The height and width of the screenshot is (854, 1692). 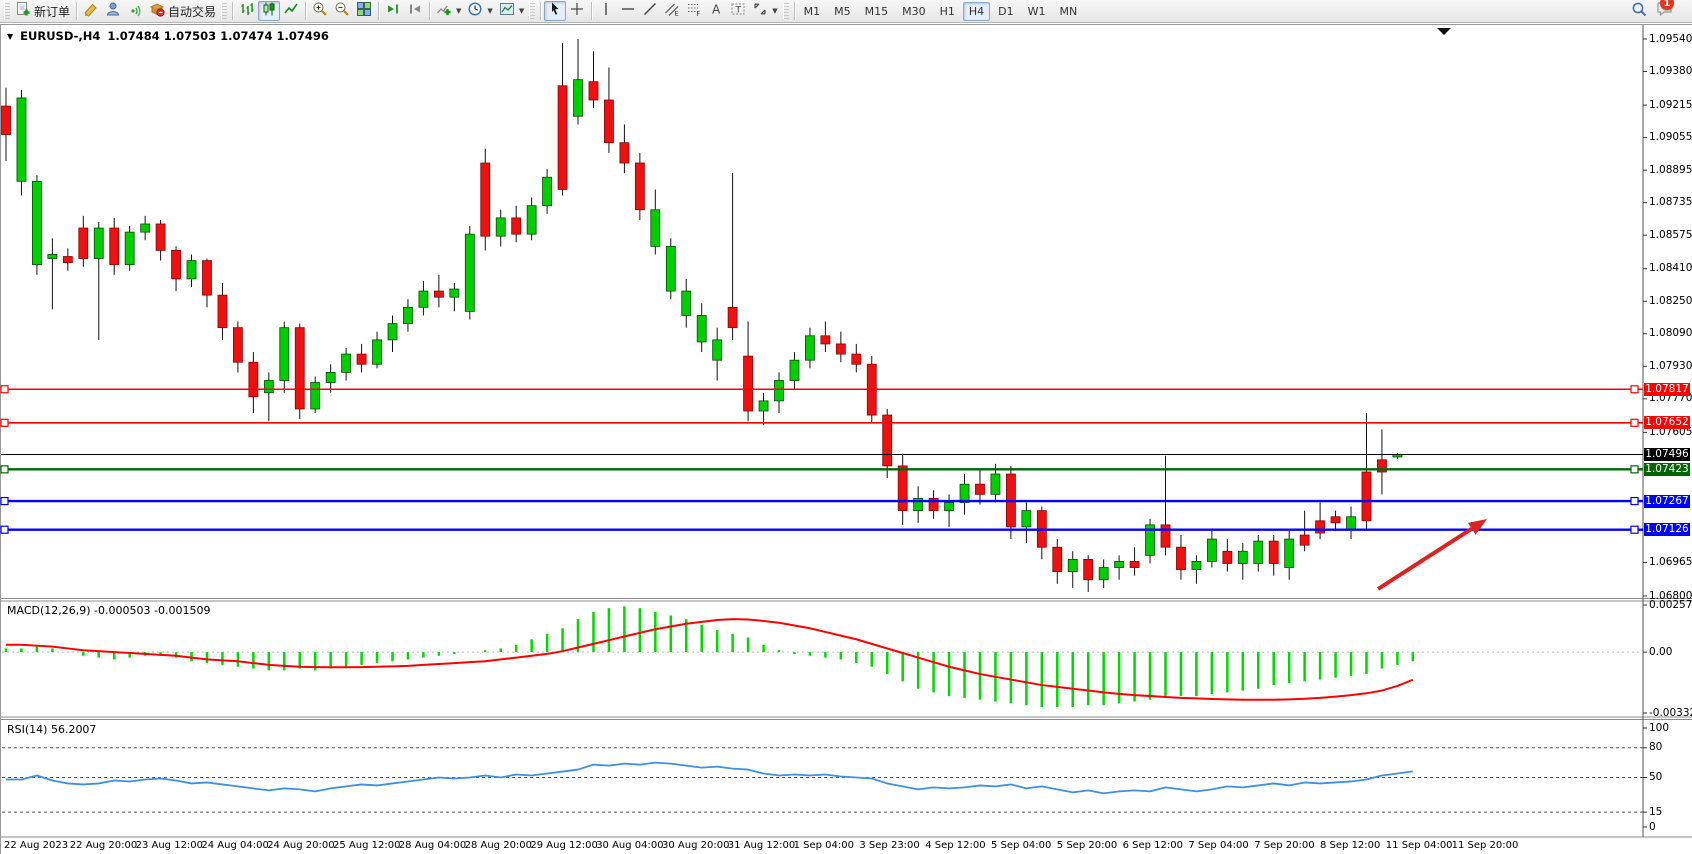 What do you see at coordinates (10, 36) in the screenshot?
I see `one-click-trading-toggle-icon: ▼` at bounding box center [10, 36].